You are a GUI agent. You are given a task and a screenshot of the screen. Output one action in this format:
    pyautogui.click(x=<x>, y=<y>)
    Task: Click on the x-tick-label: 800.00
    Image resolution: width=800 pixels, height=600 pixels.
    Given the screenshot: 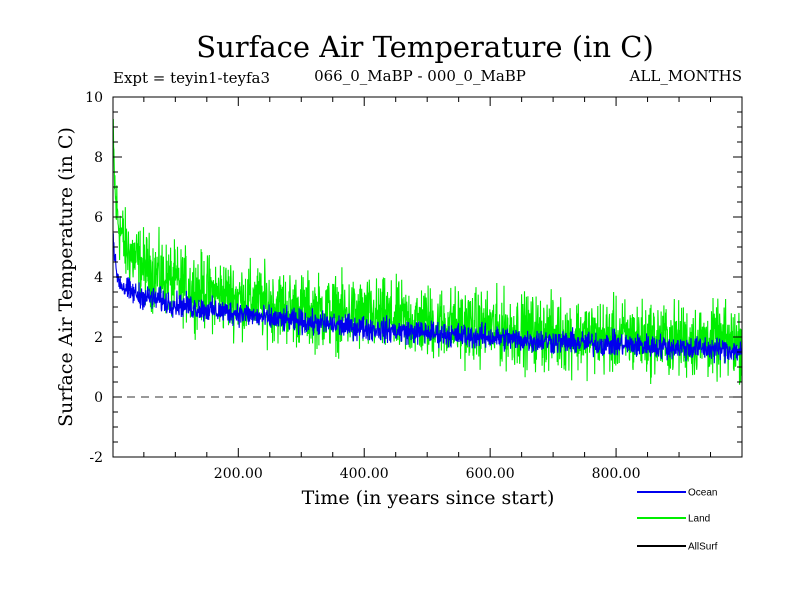 What is the action you would take?
    pyautogui.click(x=616, y=474)
    